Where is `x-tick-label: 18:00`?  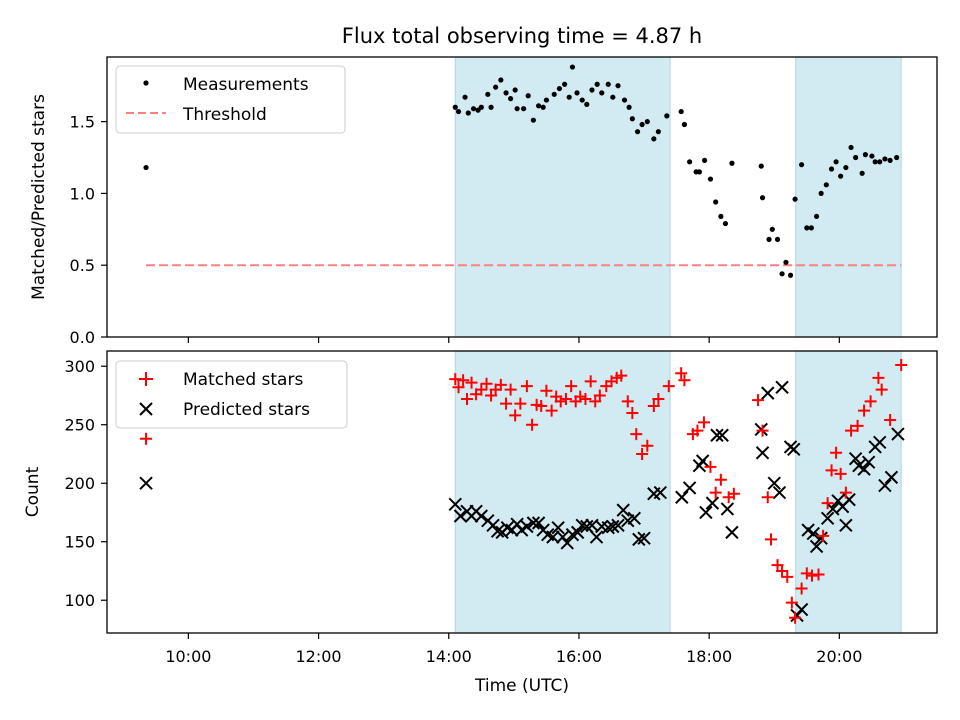
x-tick-label: 18:00 is located at coordinates (709, 656).